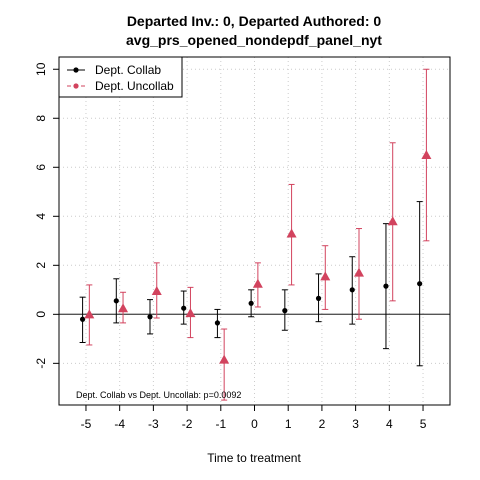 The image size is (480, 480). Describe the element at coordinates (134, 86) in the screenshot. I see `legend-label: Dept. Uncollab` at that location.